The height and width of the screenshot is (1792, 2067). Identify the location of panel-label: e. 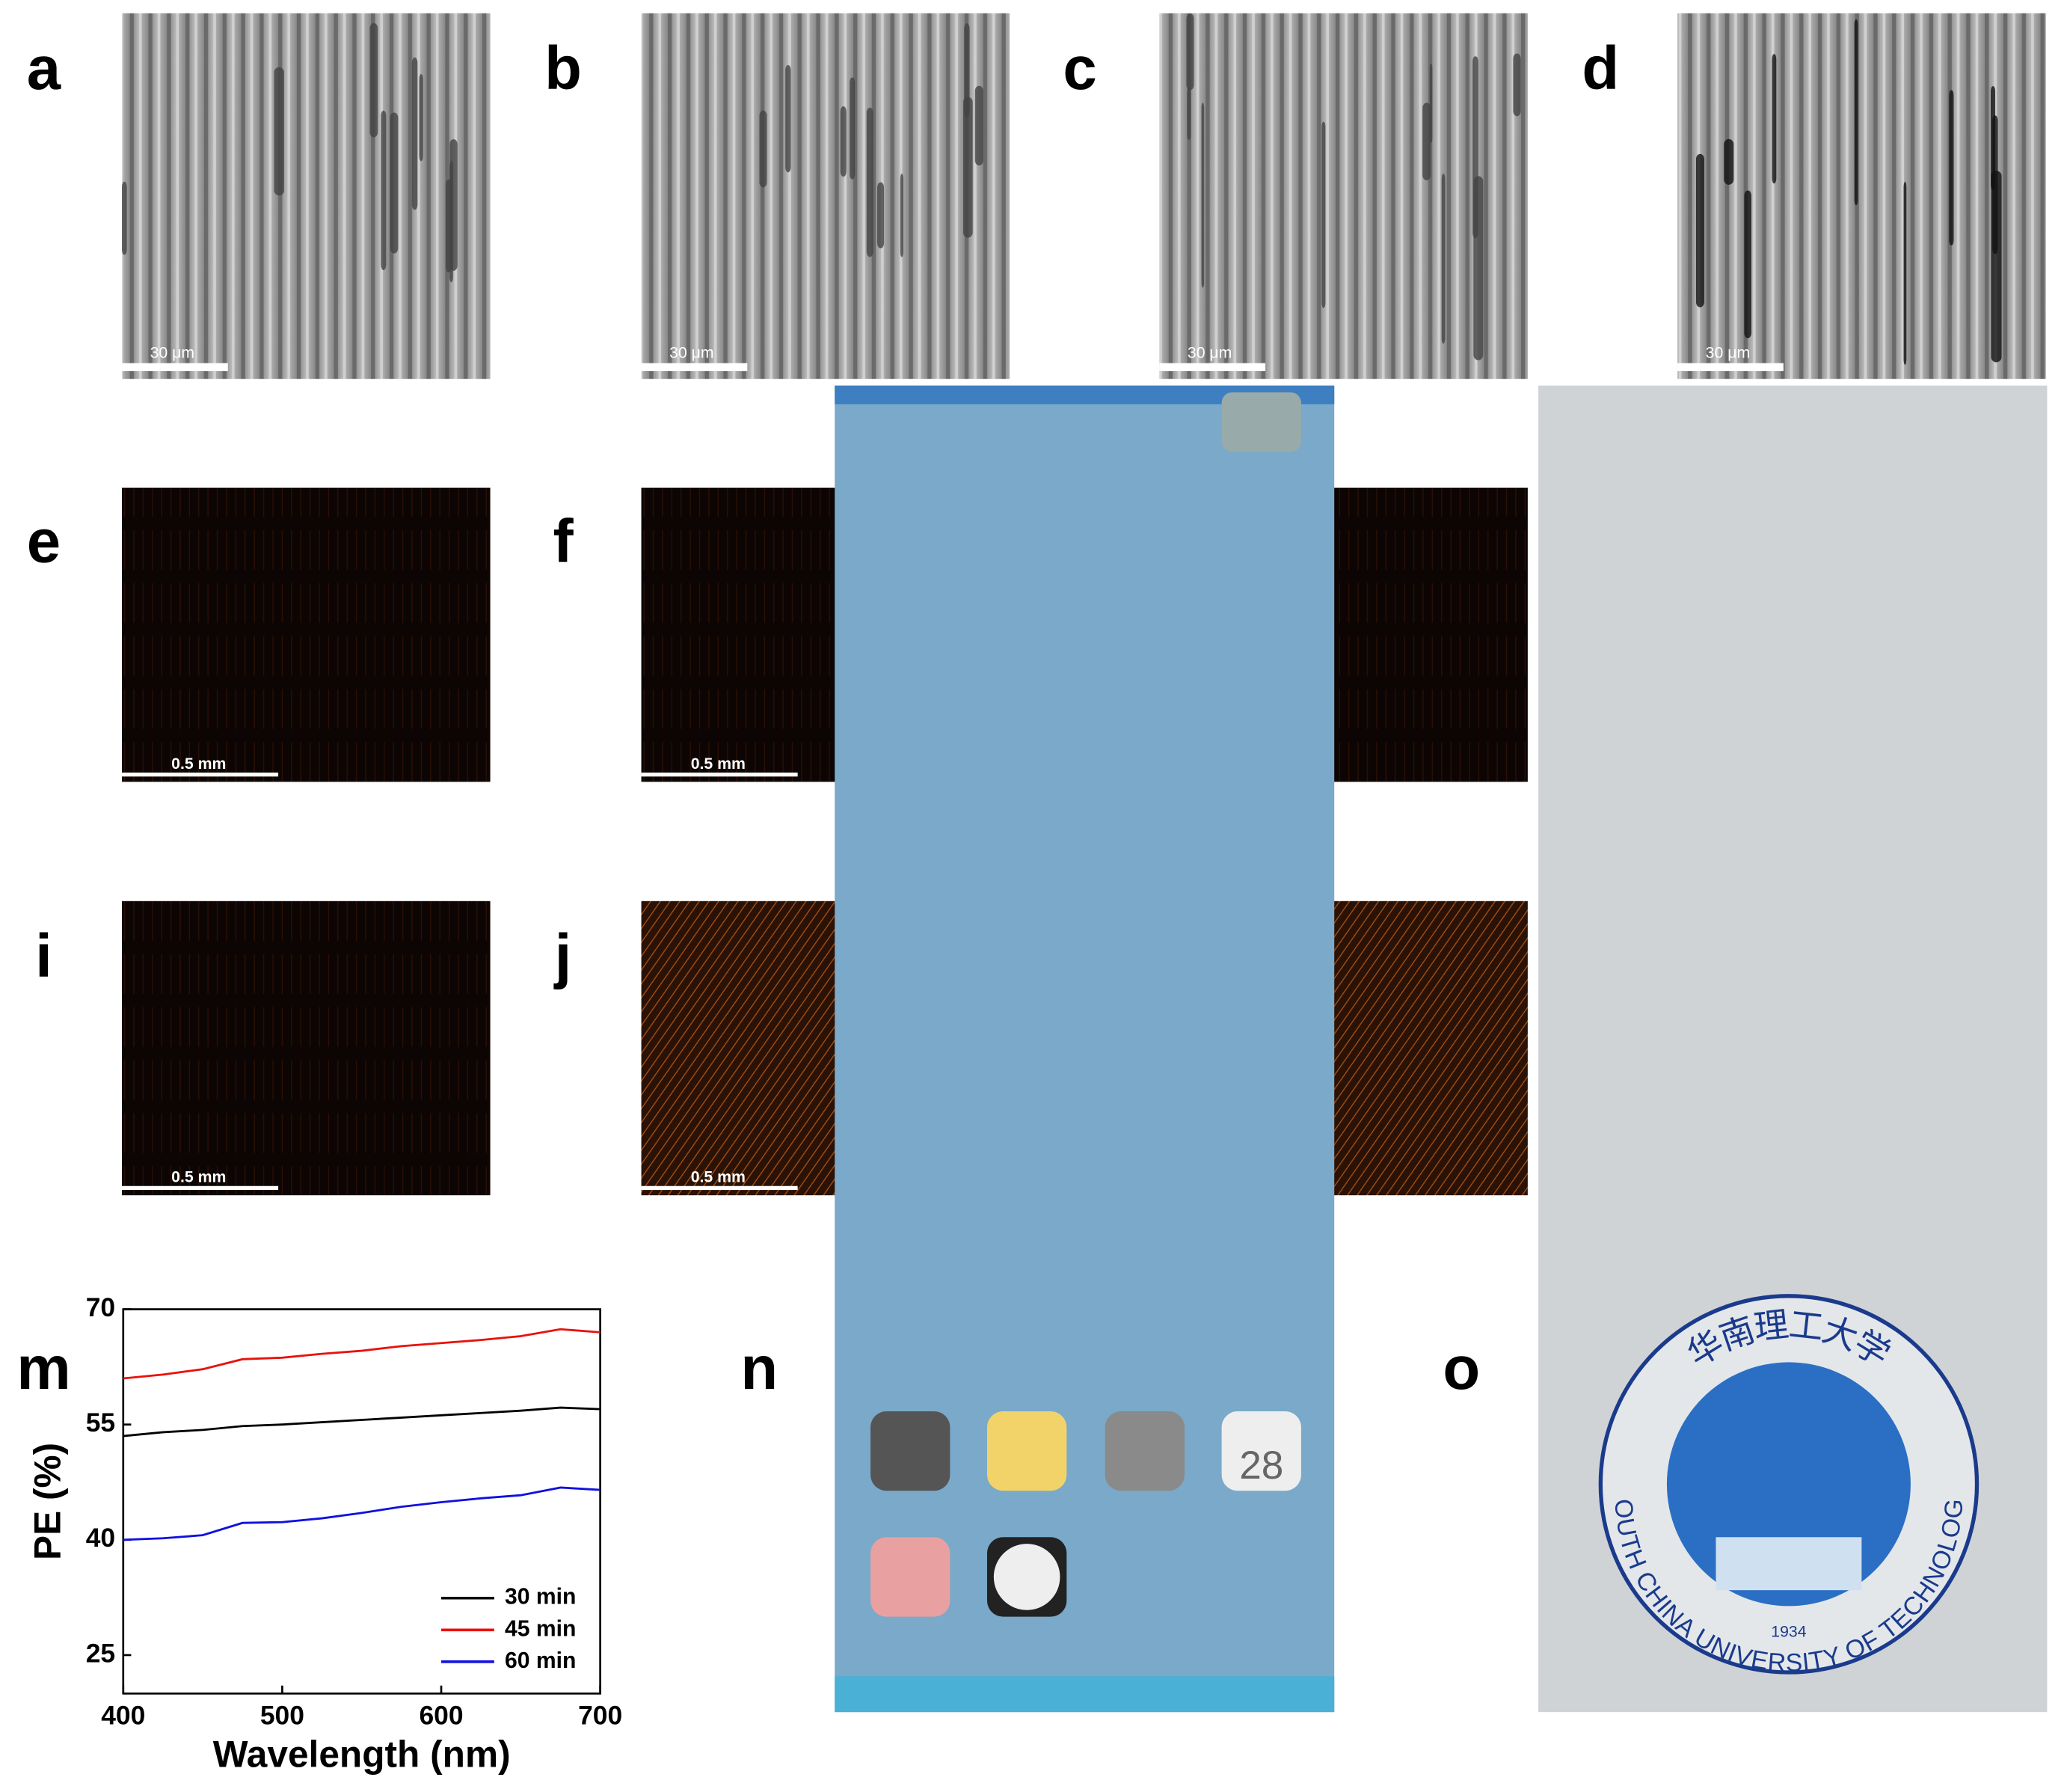
(44, 542).